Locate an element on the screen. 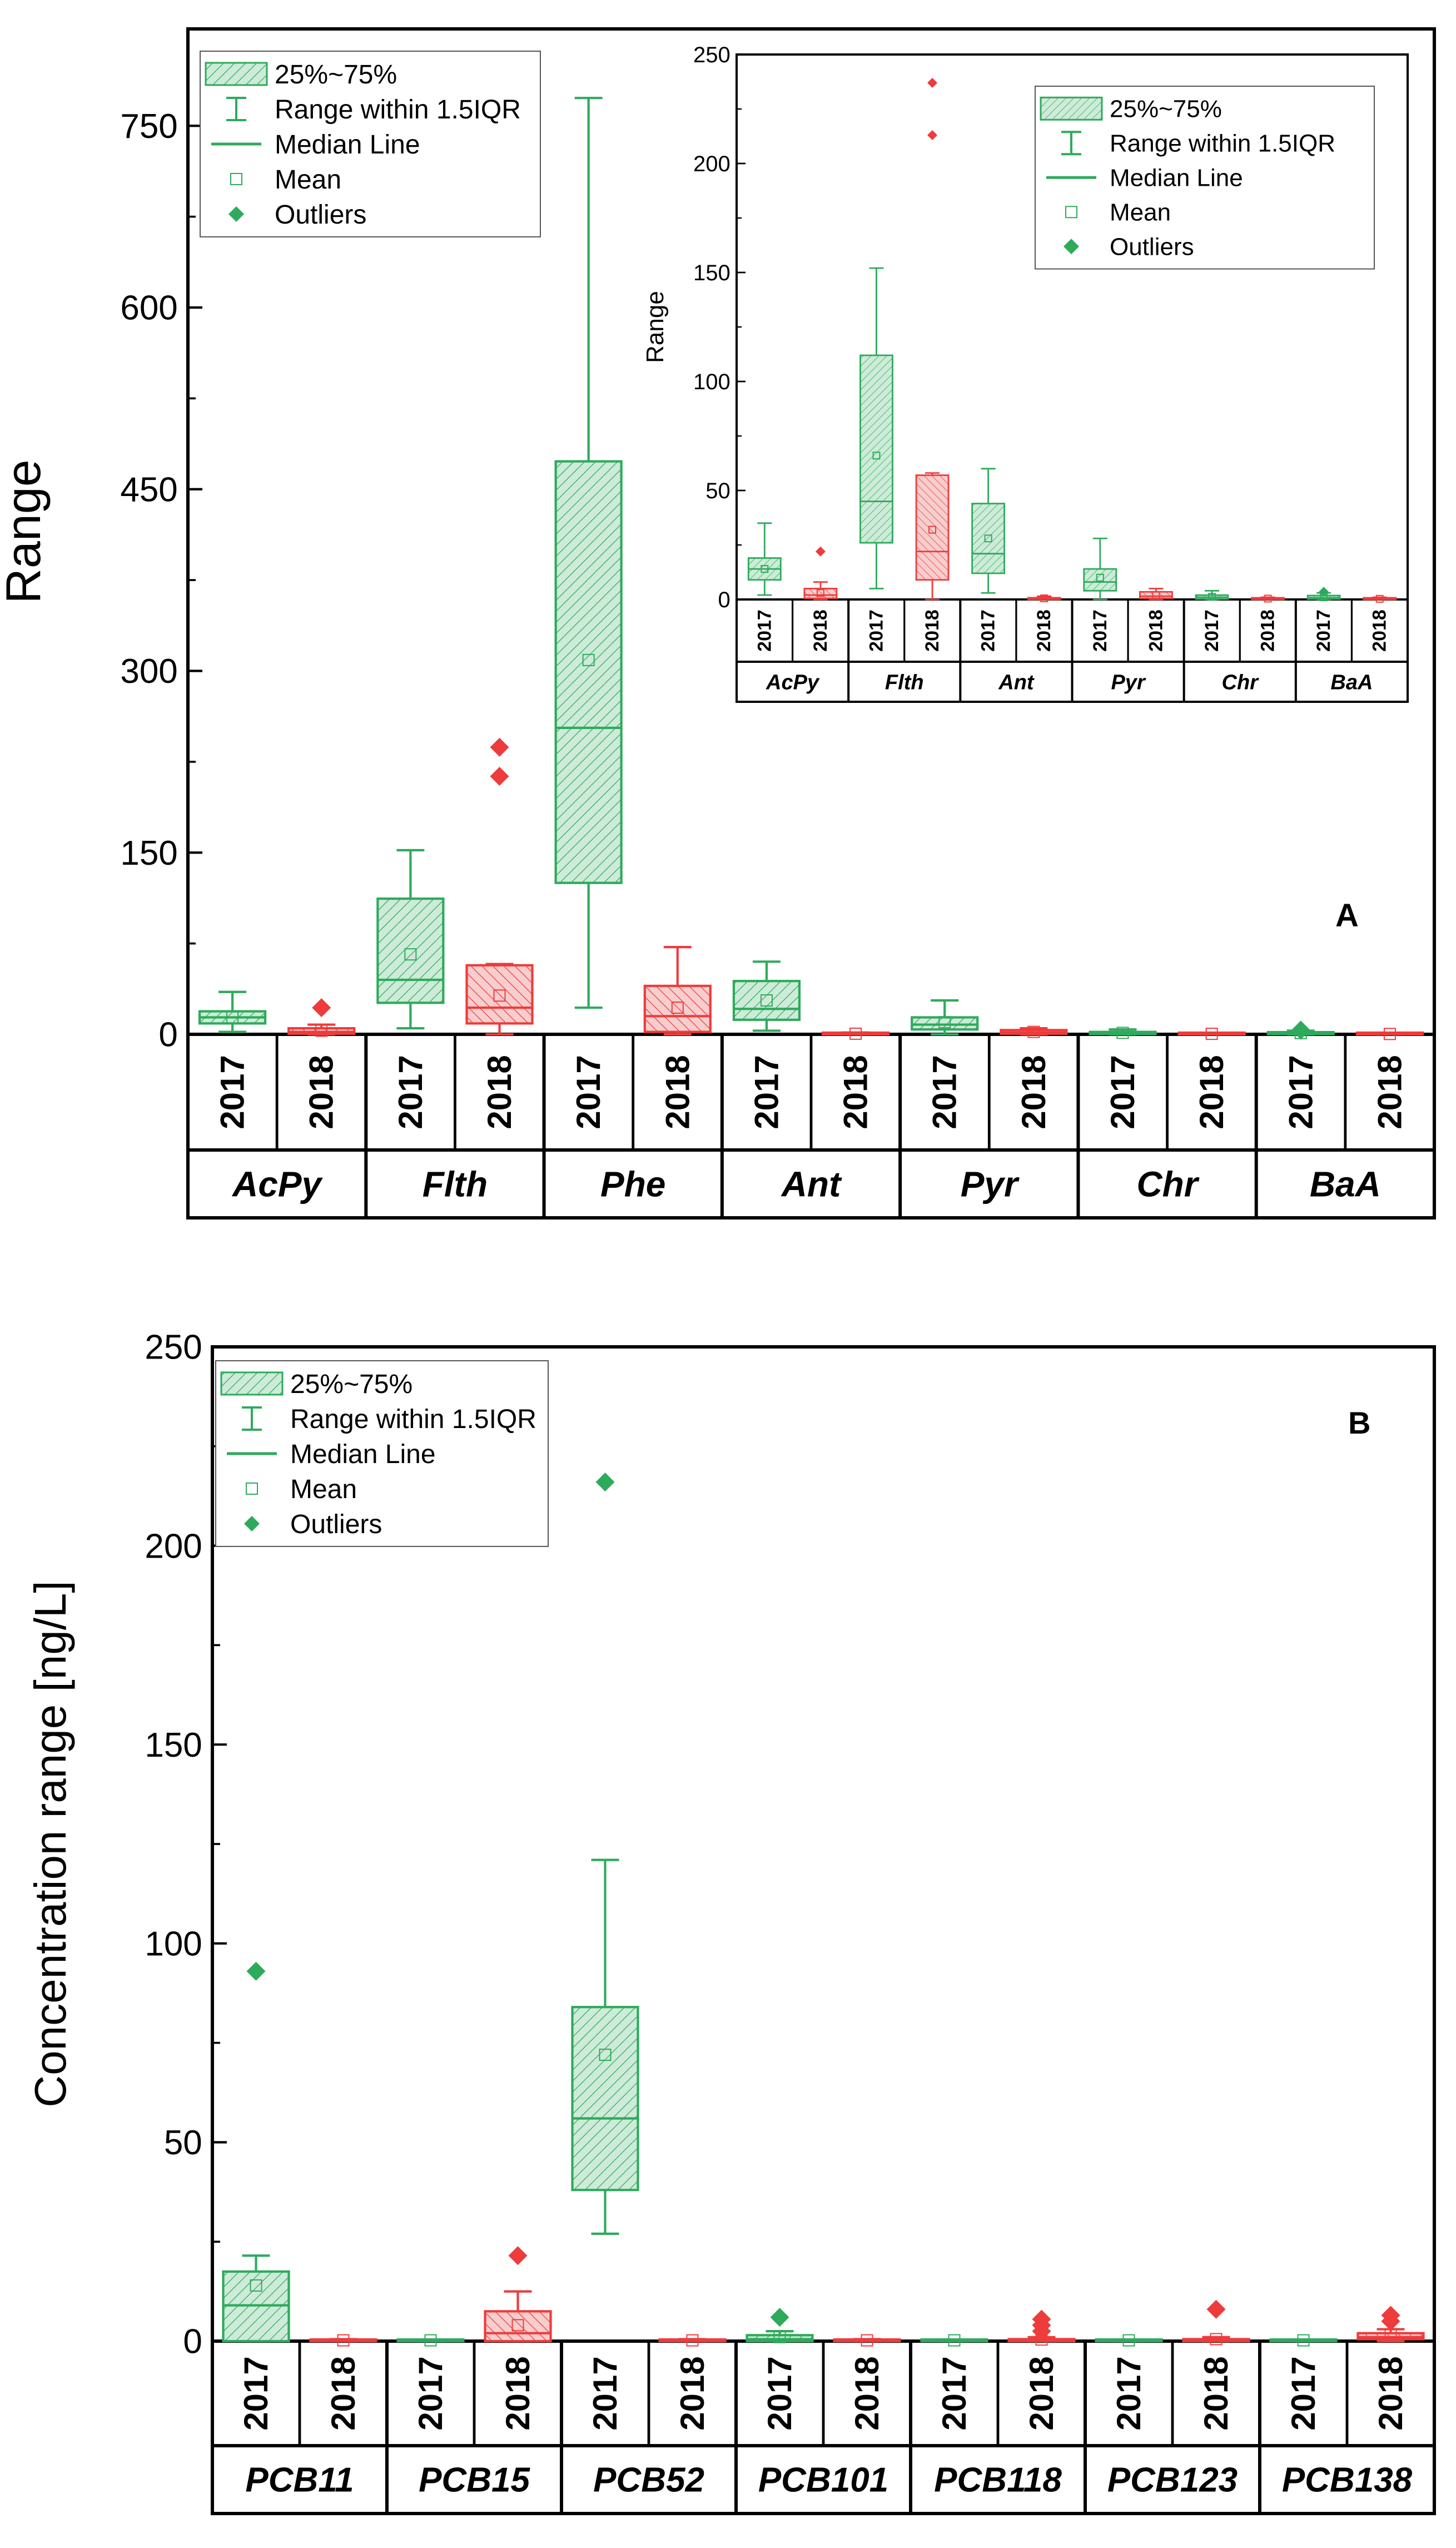 This screenshot has width=1456, height=2548. box-chr-2018 is located at coordinates (1268, 598).